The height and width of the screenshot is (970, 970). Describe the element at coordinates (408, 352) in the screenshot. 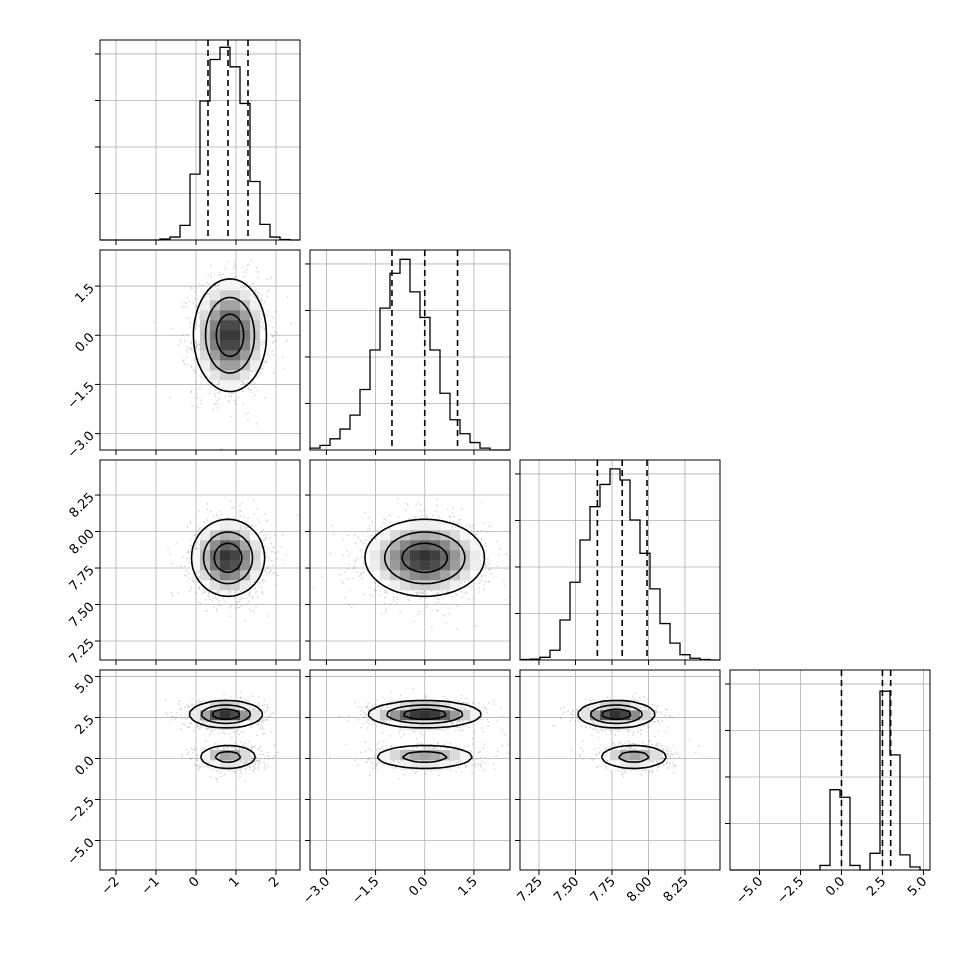

I see `histogram-panel-p1` at that location.